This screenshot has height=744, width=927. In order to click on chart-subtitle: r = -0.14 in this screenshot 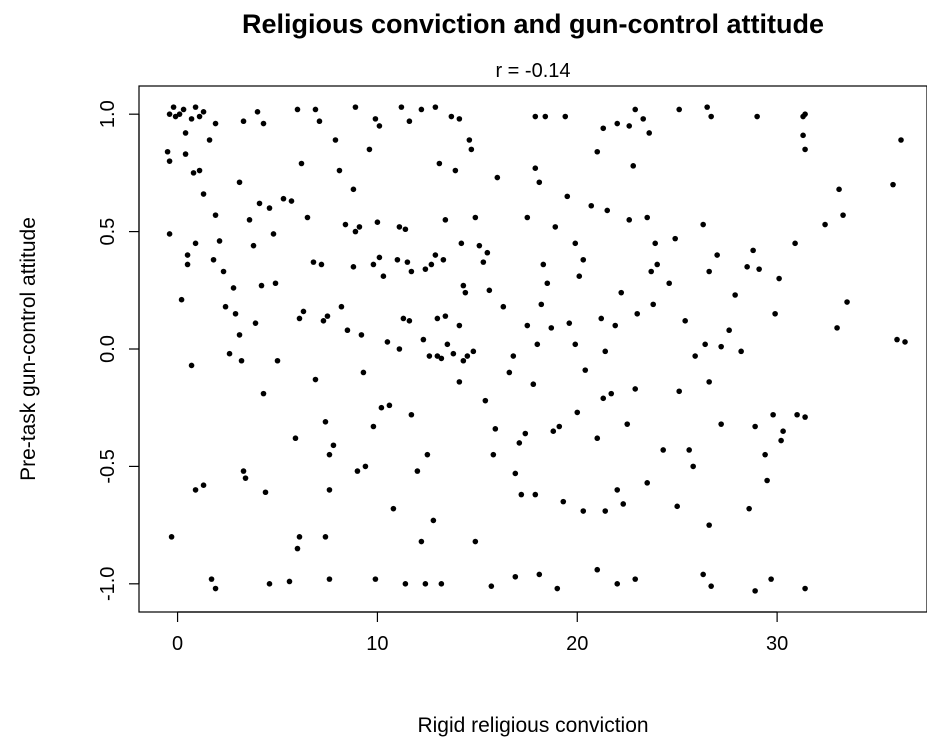, I will do `click(532, 71)`.